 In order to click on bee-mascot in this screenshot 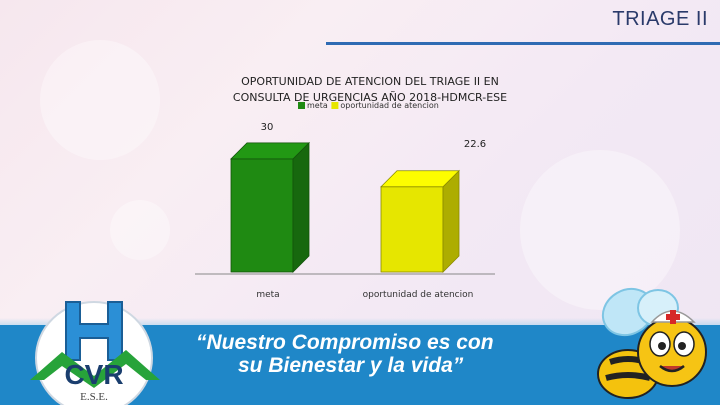, I will do `click(652, 343)`.